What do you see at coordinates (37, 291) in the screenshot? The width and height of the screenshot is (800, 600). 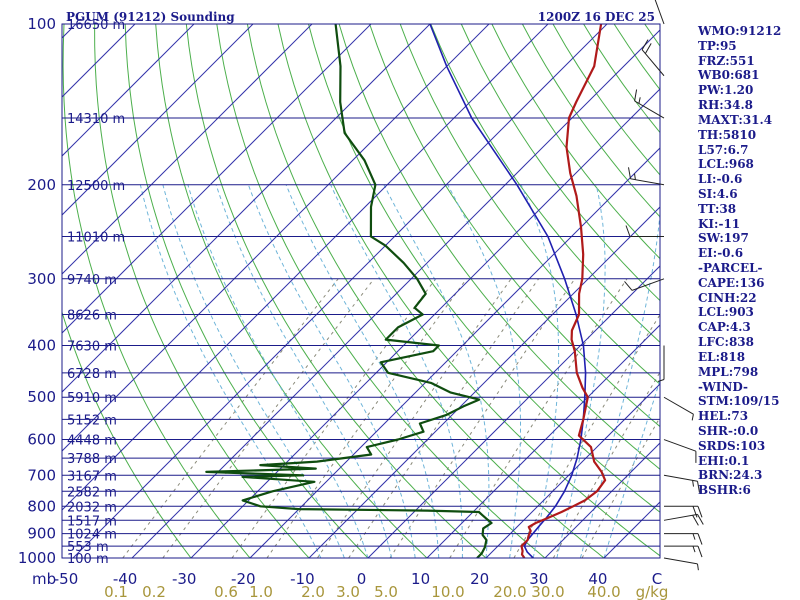 I see `pressure-axis: 100 200 300 400 500 600 700 800 900 1000` at bounding box center [37, 291].